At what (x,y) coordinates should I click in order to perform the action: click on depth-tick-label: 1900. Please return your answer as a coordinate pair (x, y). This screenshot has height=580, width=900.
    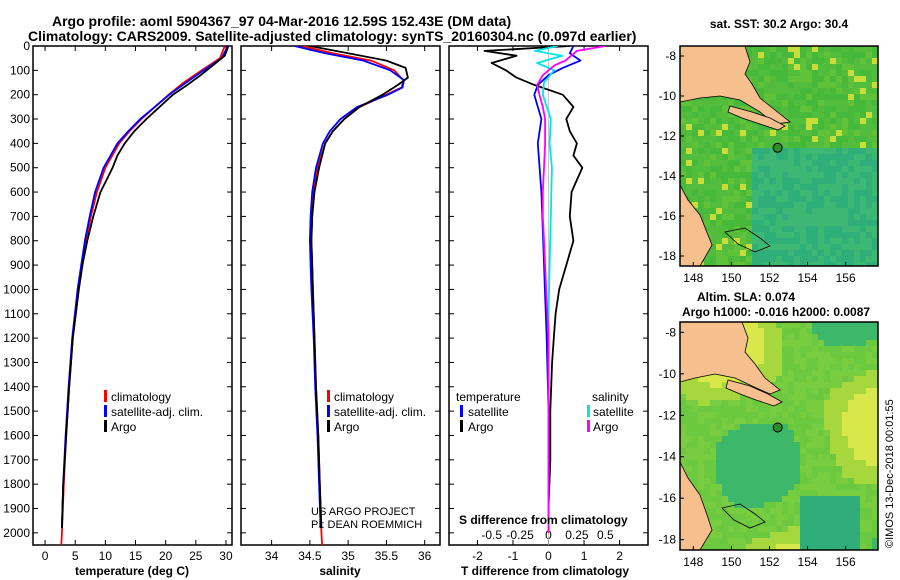
    Looking at the image, I should click on (16, 508).